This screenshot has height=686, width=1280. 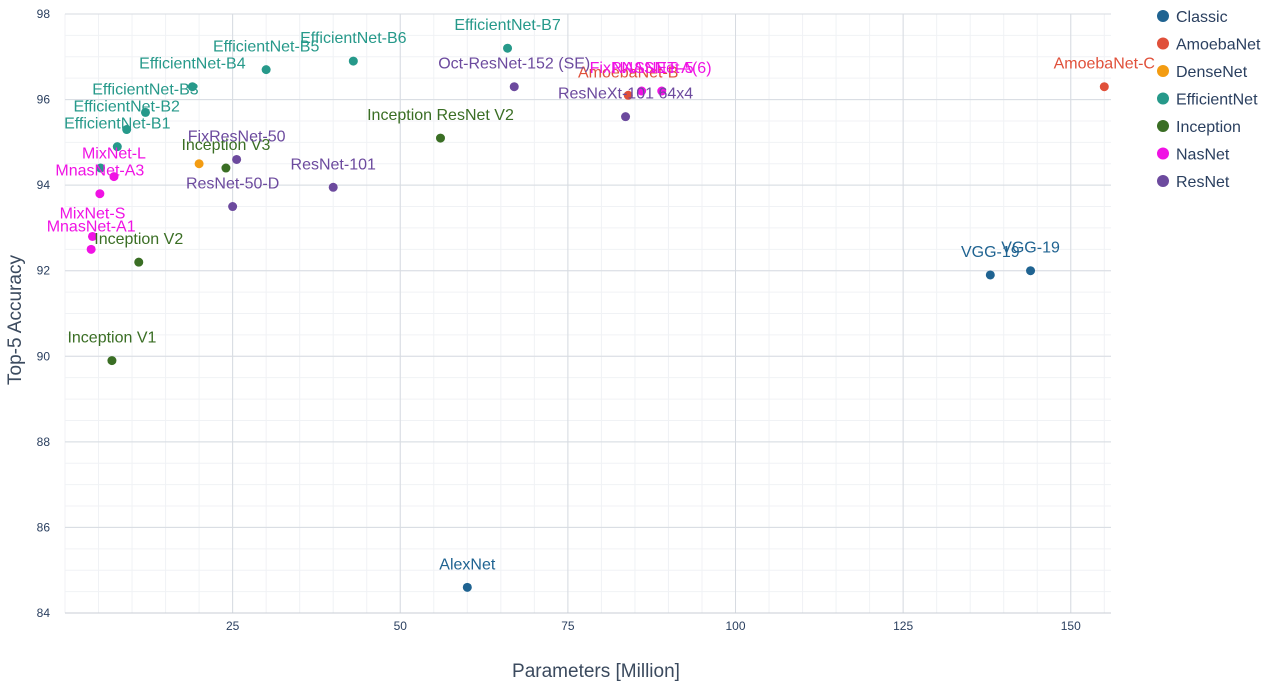 I want to click on legend-label: EfficientNet, so click(x=1217, y=100).